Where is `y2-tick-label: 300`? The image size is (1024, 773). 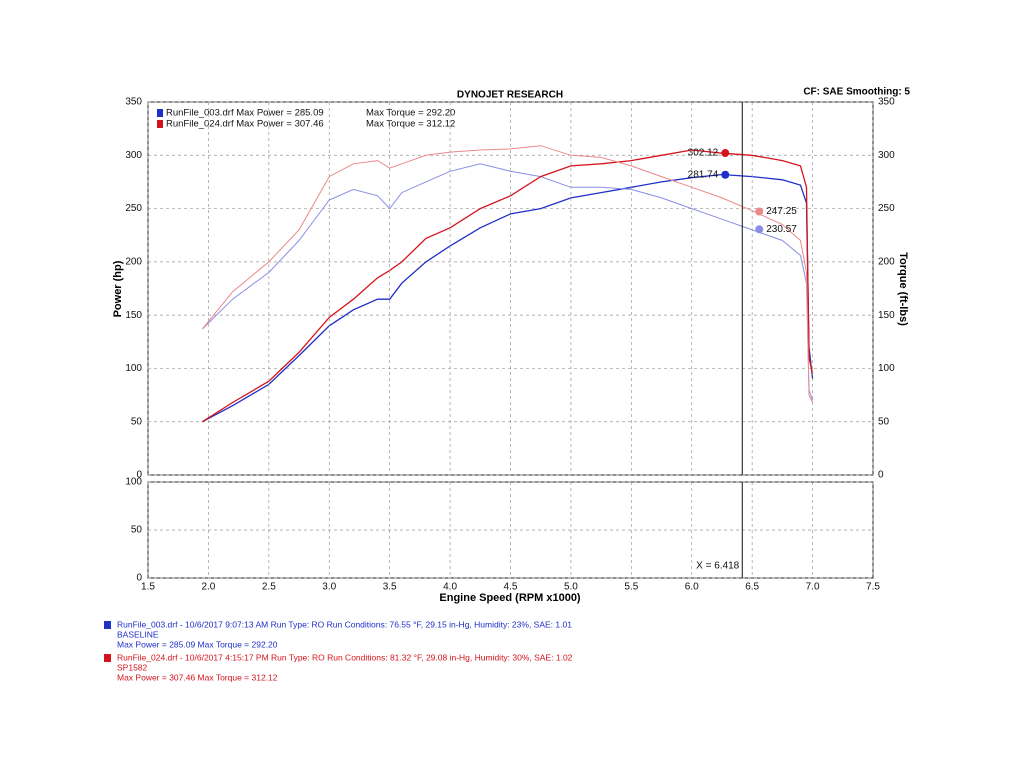
y2-tick-label: 300 is located at coordinates (886, 155).